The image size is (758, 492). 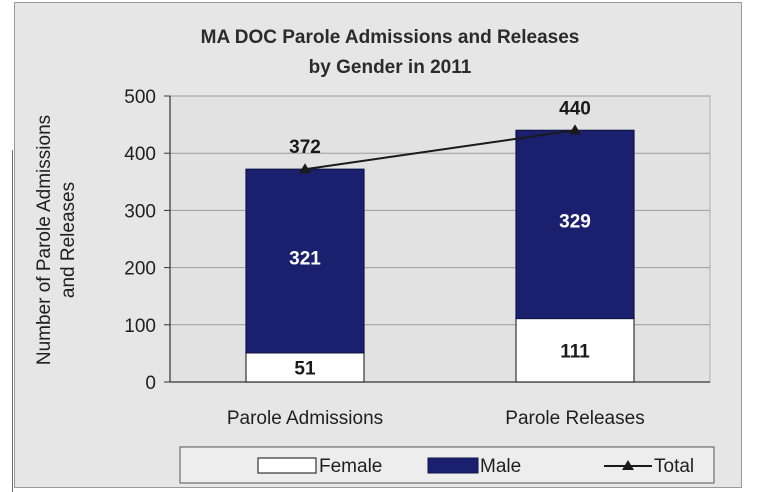 I want to click on x-category-label-0: Parole Admissions, so click(x=305, y=418).